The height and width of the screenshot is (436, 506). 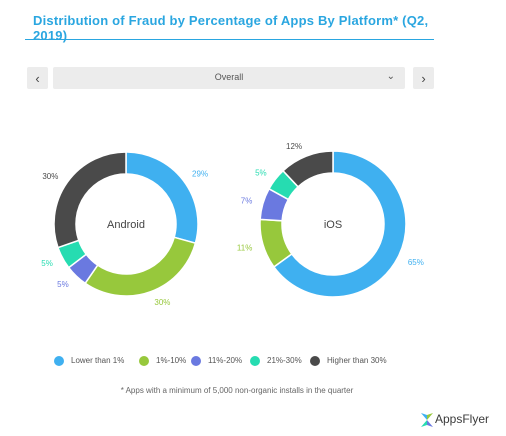 What do you see at coordinates (126, 225) in the screenshot?
I see `android-center-label: Android` at bounding box center [126, 225].